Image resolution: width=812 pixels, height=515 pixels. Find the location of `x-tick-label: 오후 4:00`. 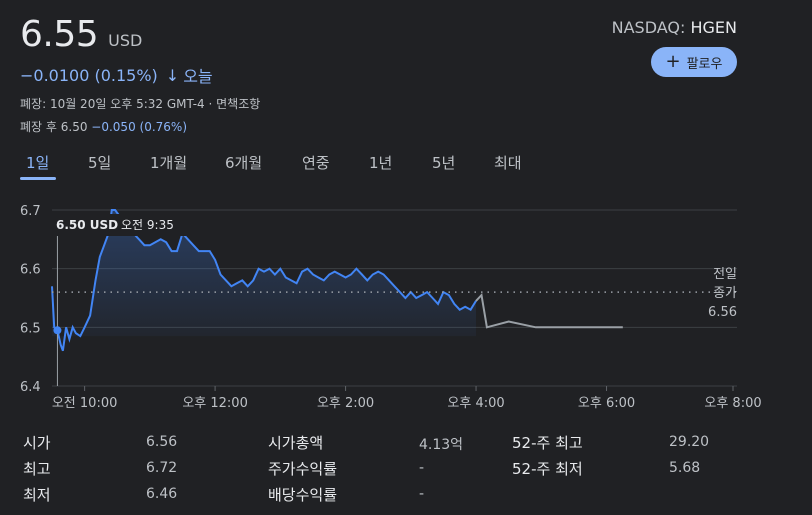

x-tick-label: 오후 4:00 is located at coordinates (475, 403).